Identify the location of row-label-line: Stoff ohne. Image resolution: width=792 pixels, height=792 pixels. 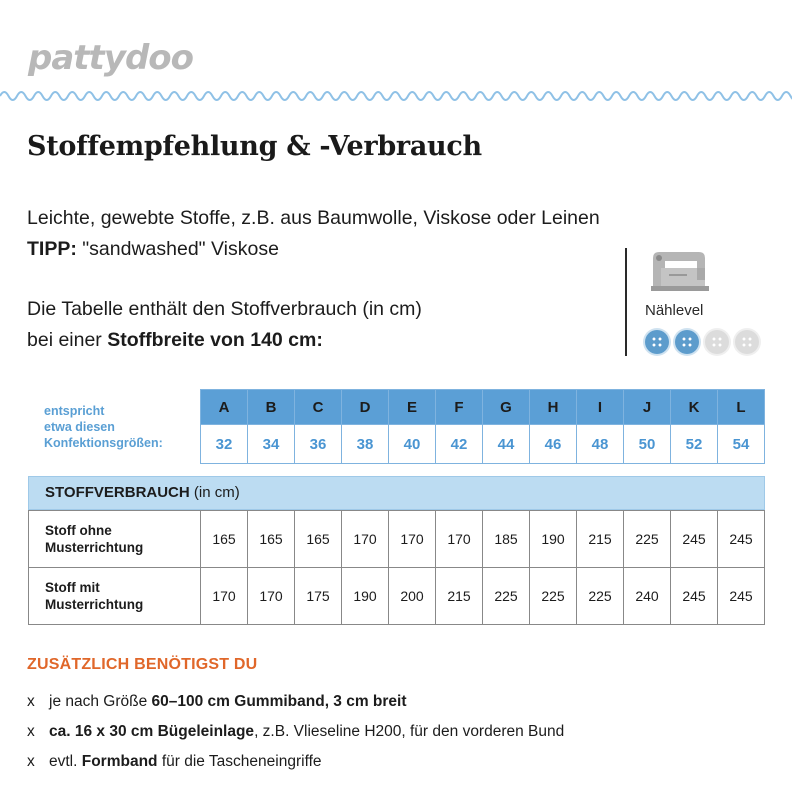
(78, 530).